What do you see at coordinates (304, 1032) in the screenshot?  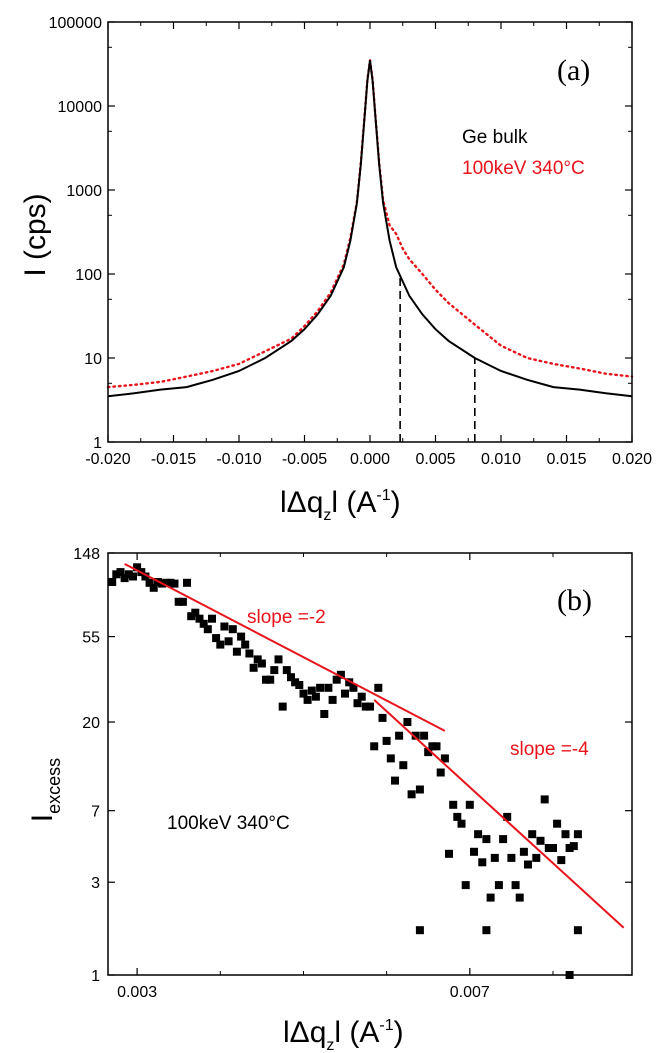 I see `panel-b-xlabel-main: lΔq` at bounding box center [304, 1032].